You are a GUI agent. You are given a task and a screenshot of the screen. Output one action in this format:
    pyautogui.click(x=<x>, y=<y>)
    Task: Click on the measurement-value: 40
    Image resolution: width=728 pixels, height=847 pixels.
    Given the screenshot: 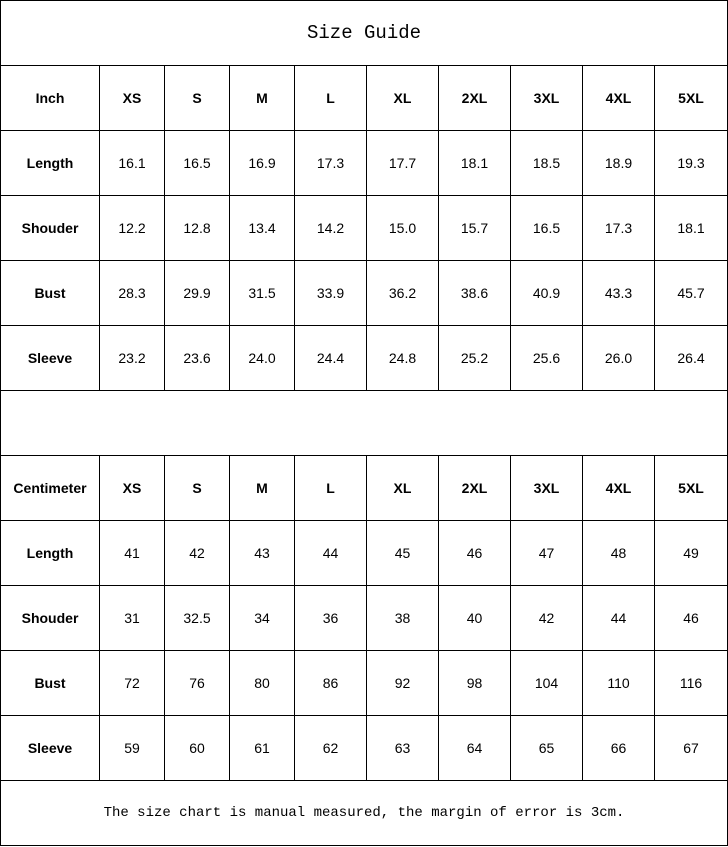 What is the action you would take?
    pyautogui.click(x=474, y=618)
    